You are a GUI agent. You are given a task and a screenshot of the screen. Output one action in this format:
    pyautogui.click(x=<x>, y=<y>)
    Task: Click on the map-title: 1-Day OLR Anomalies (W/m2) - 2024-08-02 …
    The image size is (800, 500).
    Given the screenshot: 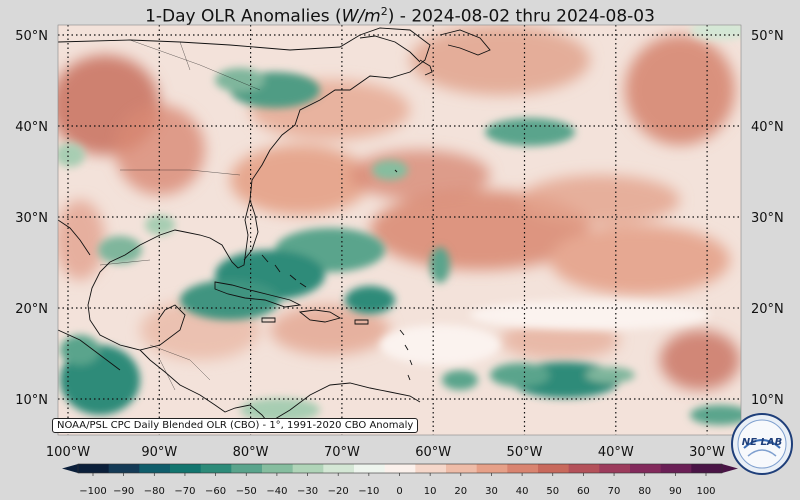 What is the action you would take?
    pyautogui.click(x=400, y=16)
    